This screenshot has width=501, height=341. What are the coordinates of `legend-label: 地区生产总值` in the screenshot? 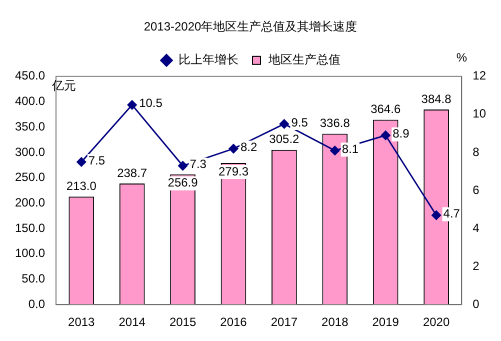 It's located at (304, 59).